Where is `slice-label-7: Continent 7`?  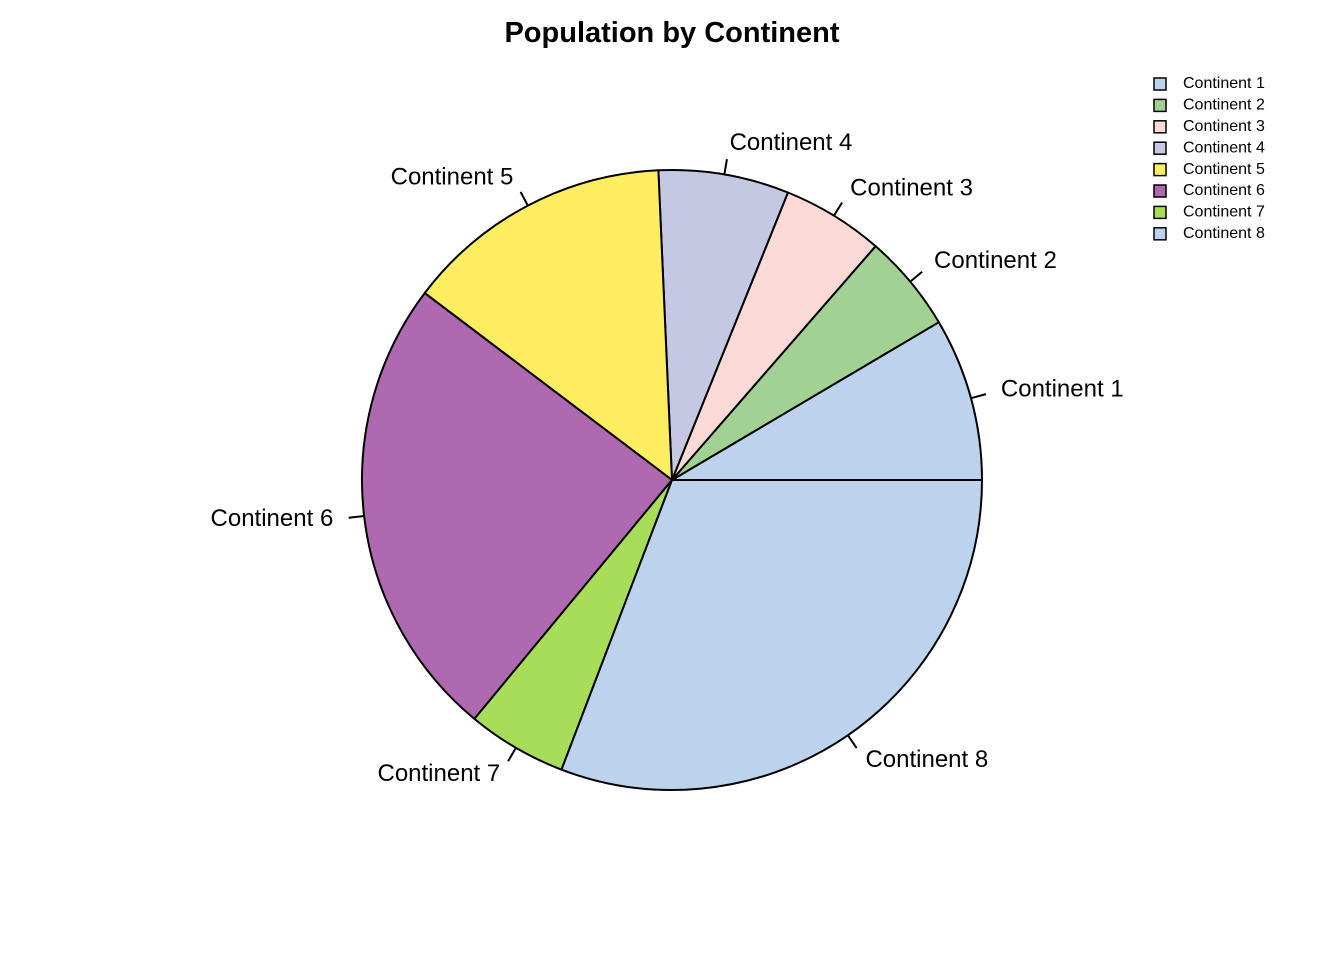 slice-label-7: Continent 7 is located at coordinates (438, 773).